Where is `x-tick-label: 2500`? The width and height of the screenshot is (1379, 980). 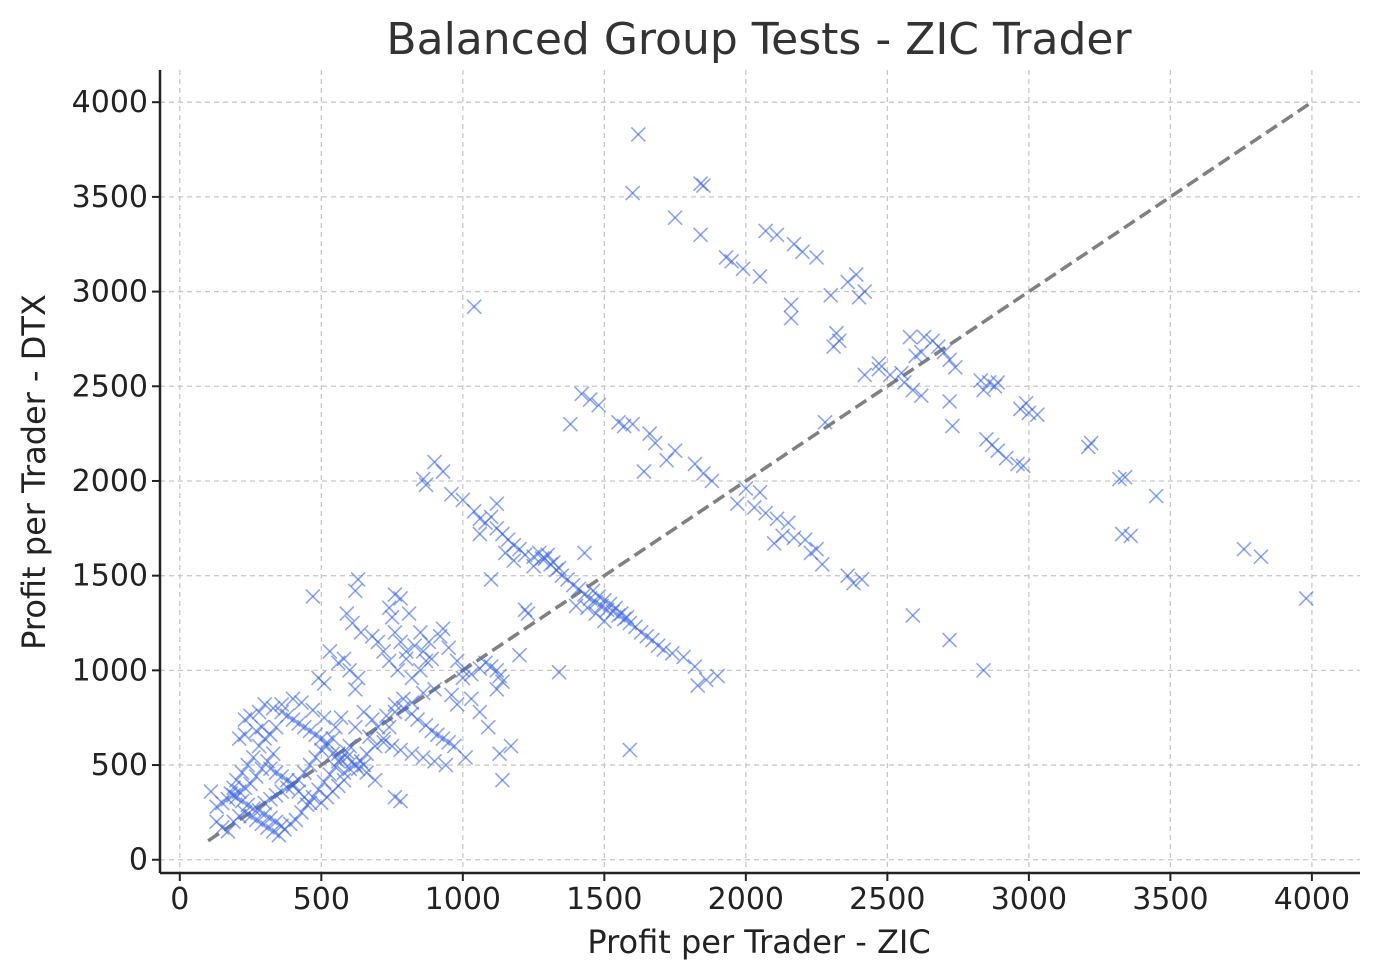 x-tick-label: 2500 is located at coordinates (887, 899).